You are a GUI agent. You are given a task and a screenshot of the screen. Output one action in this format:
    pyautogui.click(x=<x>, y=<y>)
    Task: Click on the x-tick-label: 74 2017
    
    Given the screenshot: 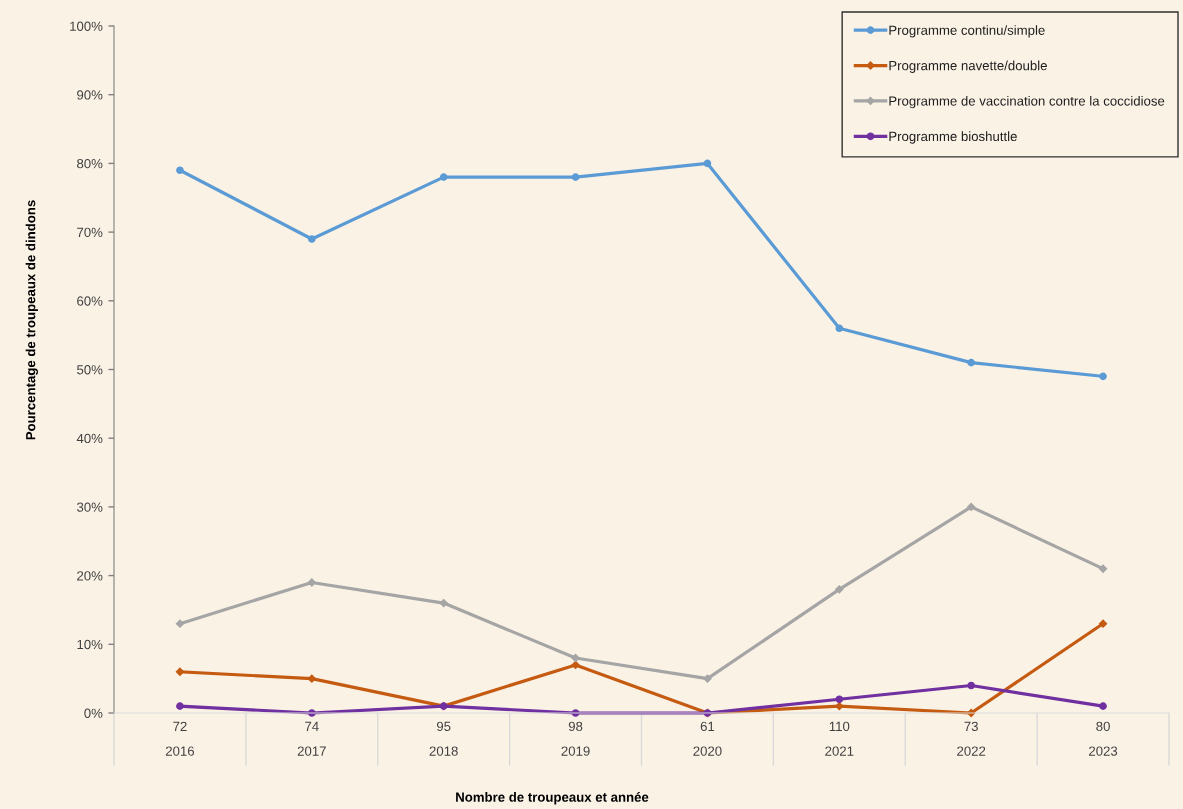 What is the action you would take?
    pyautogui.click(x=311, y=738)
    